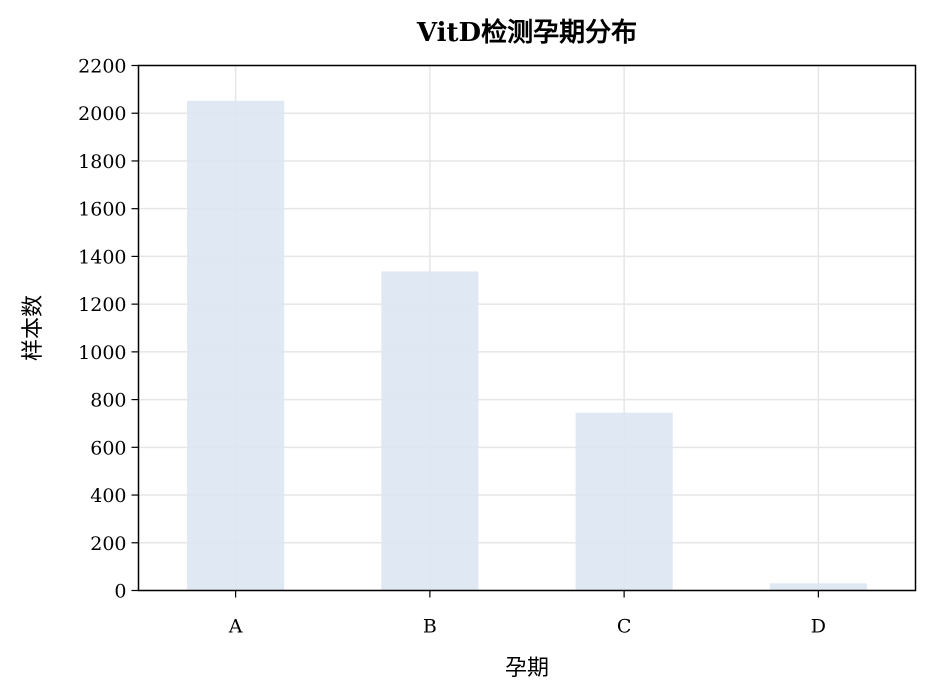  I want to click on y-tick-label: 800, so click(108, 401).